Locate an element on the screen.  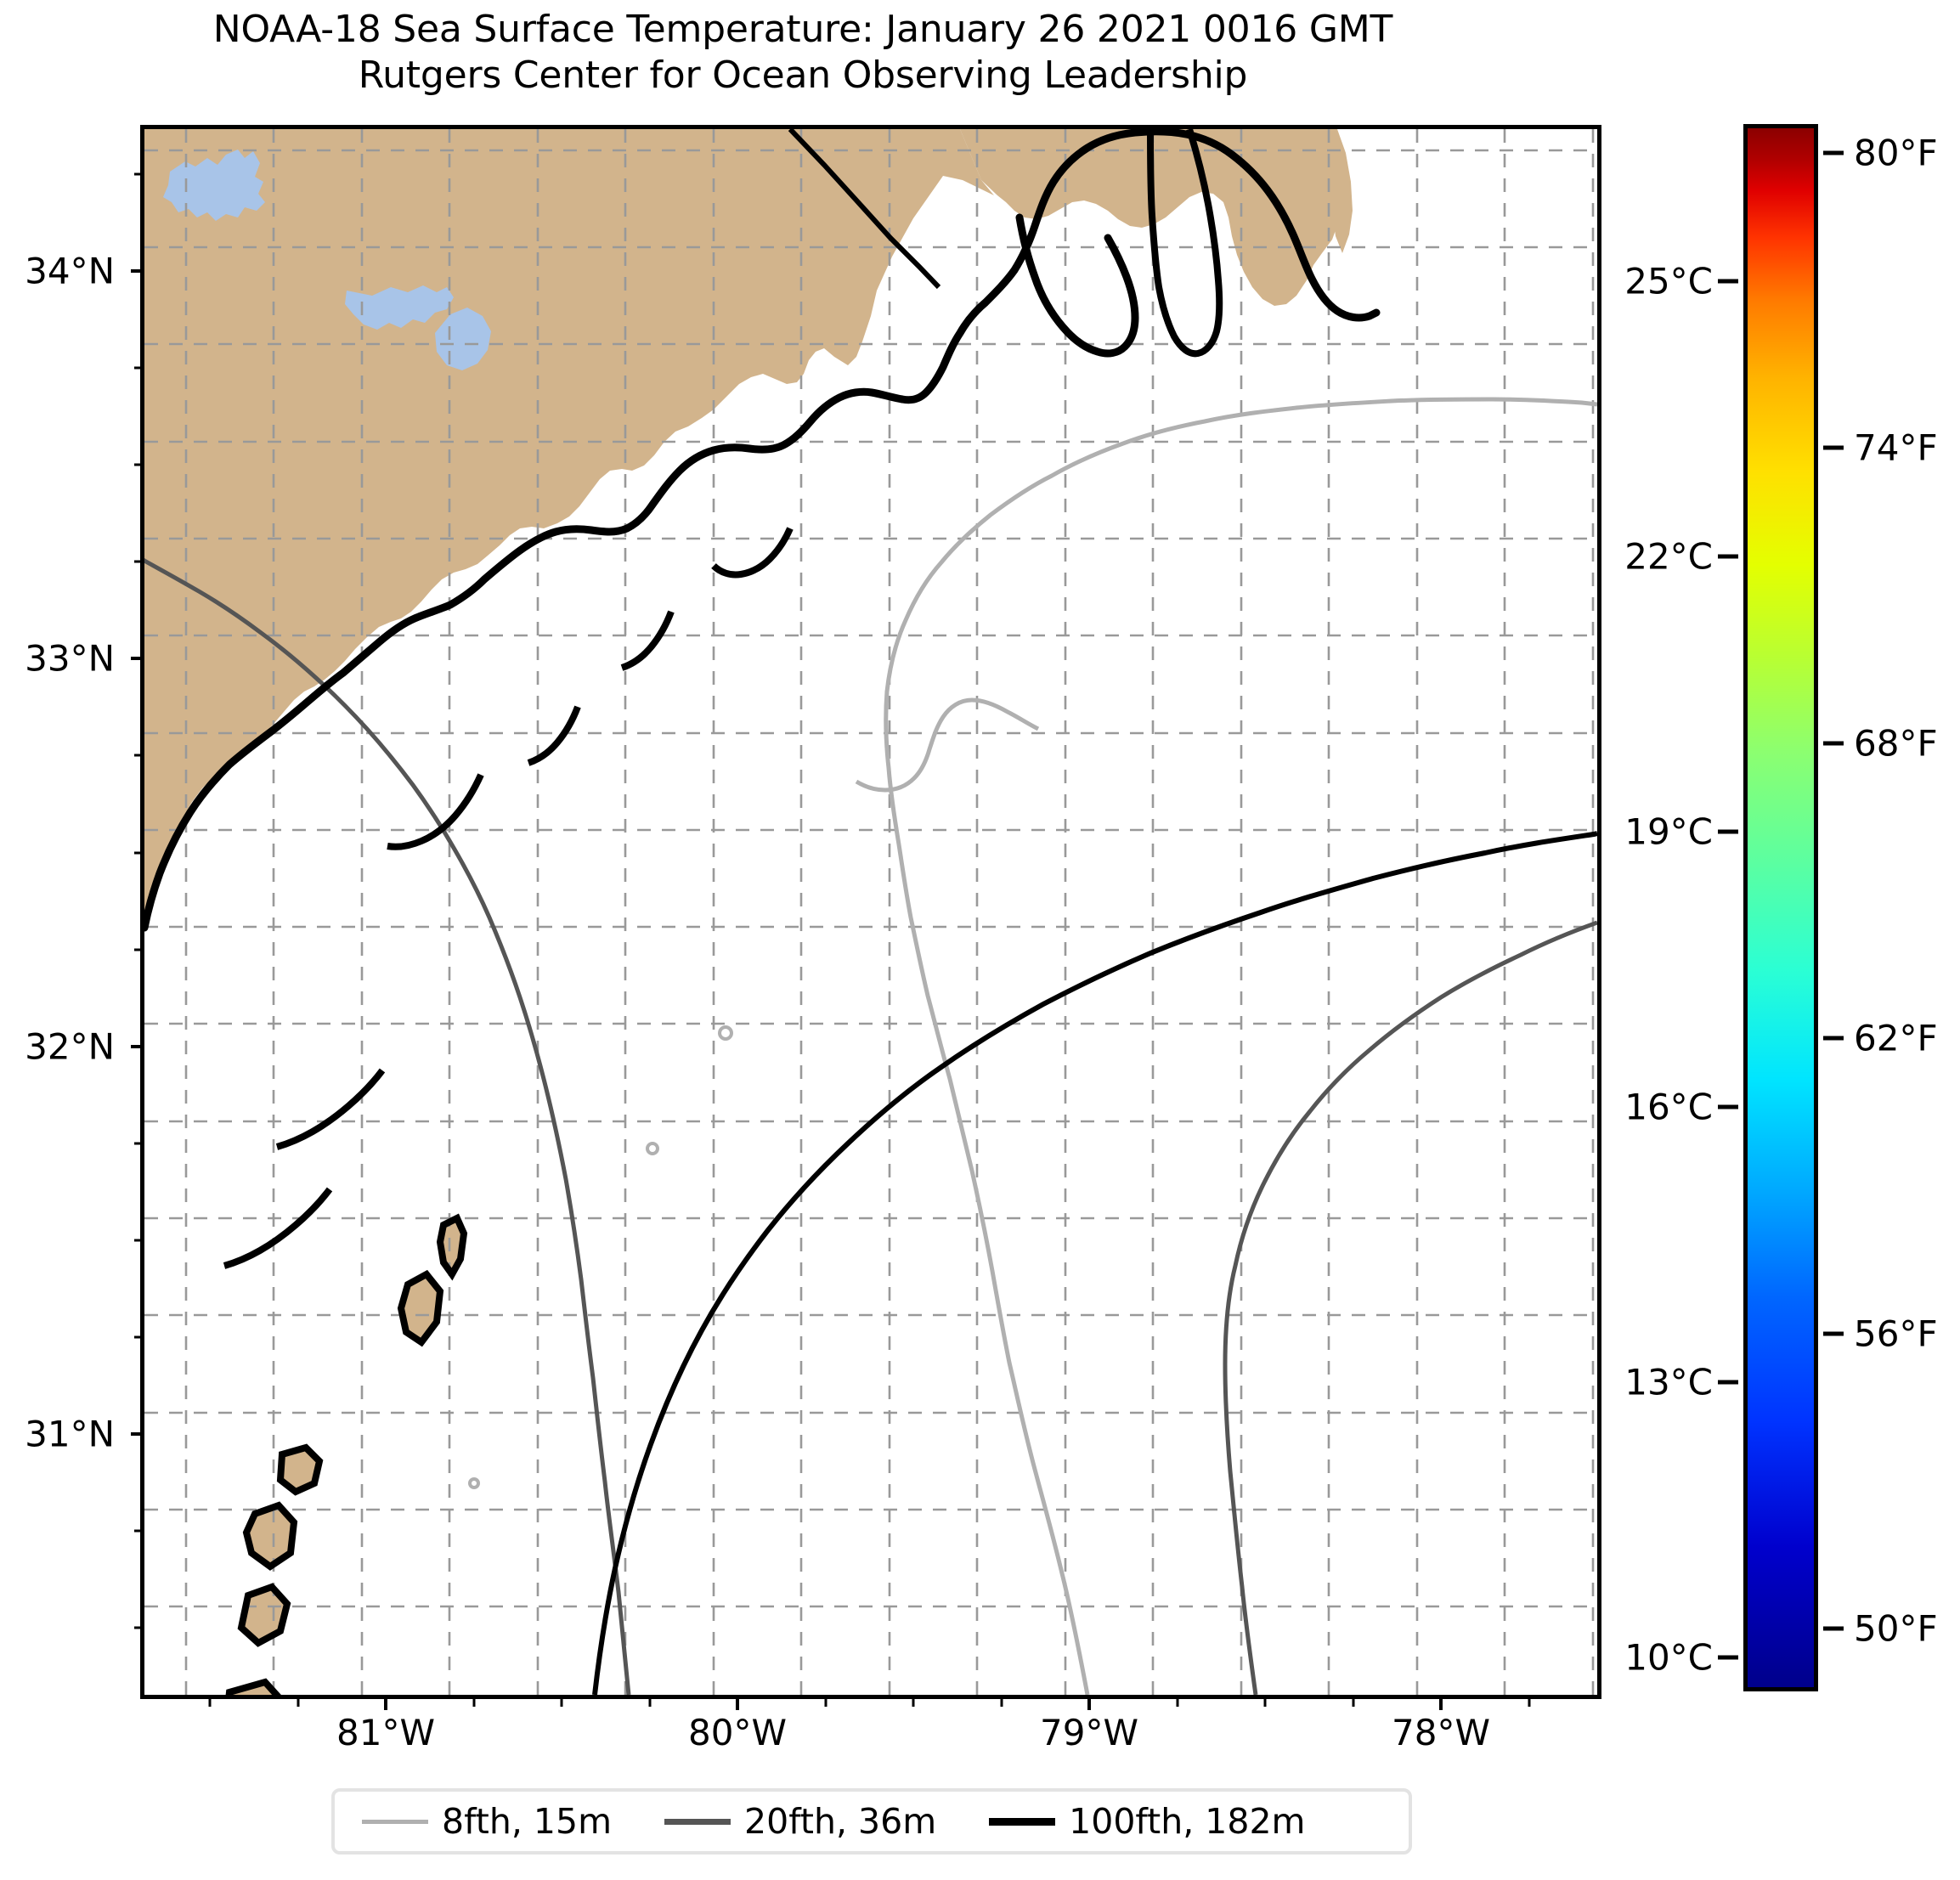
y-axis-label-32: 32°N is located at coordinates (70, 1046).